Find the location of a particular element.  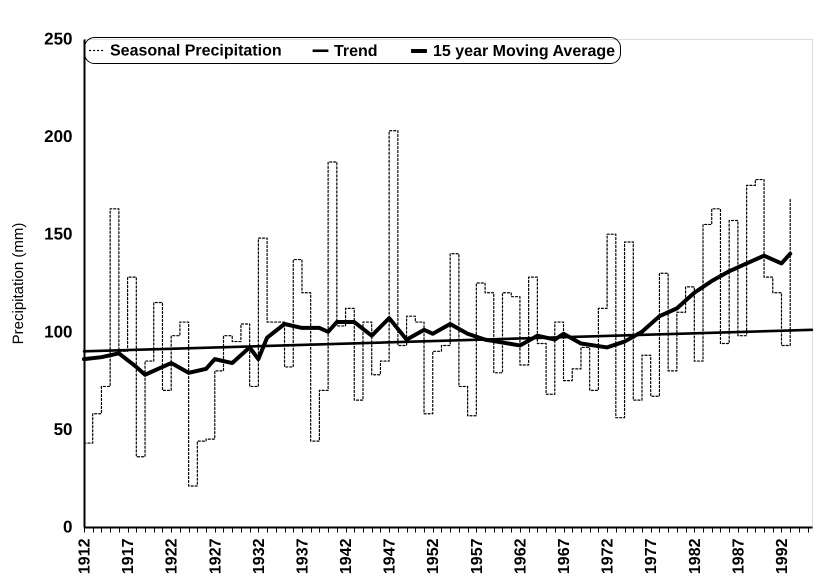

x-tick-label: 1922 is located at coordinates (172, 556).